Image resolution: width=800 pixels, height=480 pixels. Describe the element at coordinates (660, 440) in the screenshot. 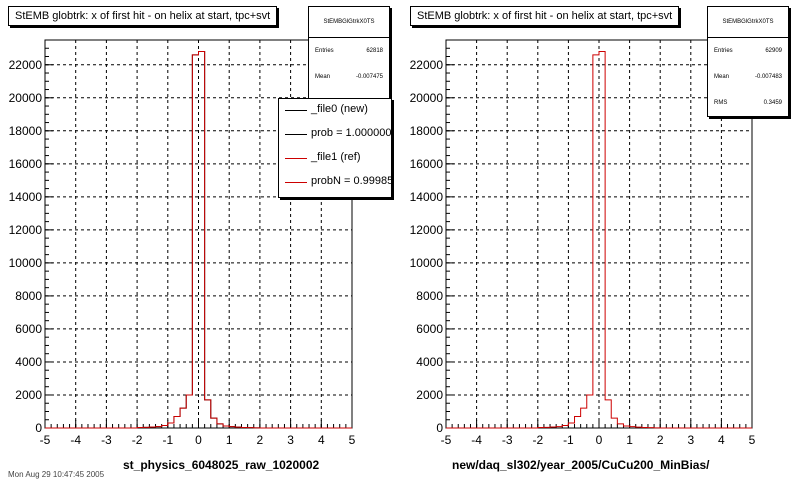

I see `right-x-tick-label-7: 2` at that location.